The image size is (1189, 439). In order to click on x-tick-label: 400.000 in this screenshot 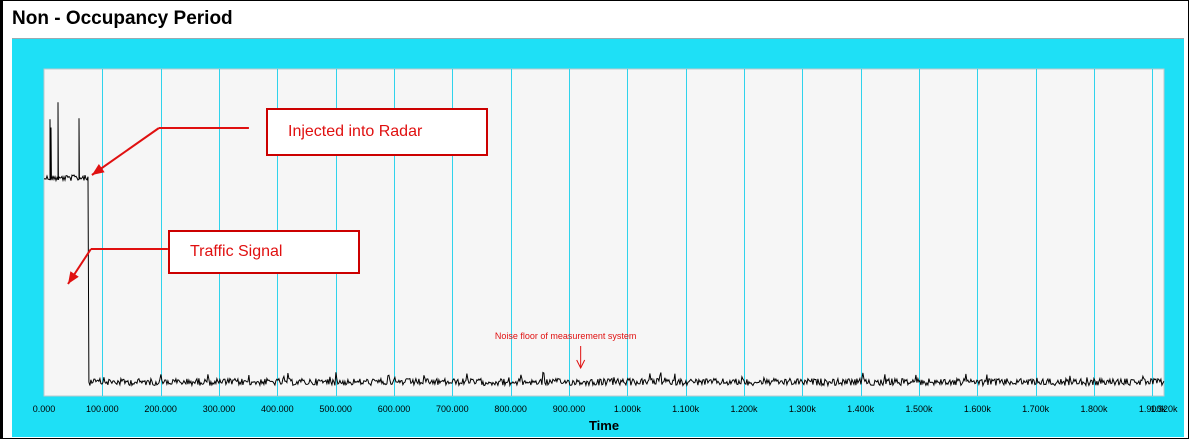, I will do `click(277, 409)`.